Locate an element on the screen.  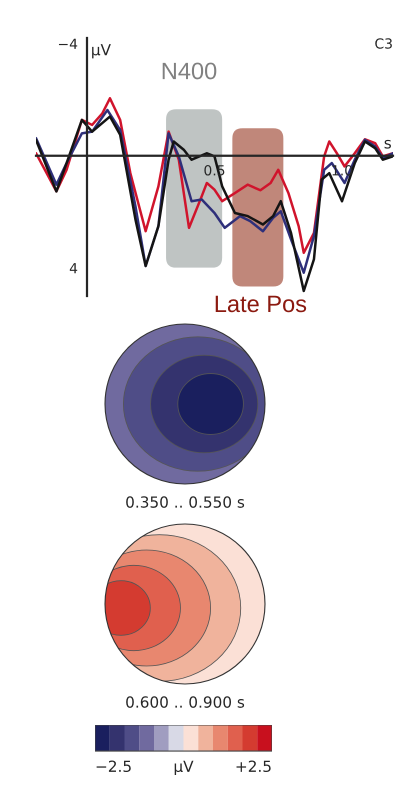
y-axis-title: µV is located at coordinates (101, 51).